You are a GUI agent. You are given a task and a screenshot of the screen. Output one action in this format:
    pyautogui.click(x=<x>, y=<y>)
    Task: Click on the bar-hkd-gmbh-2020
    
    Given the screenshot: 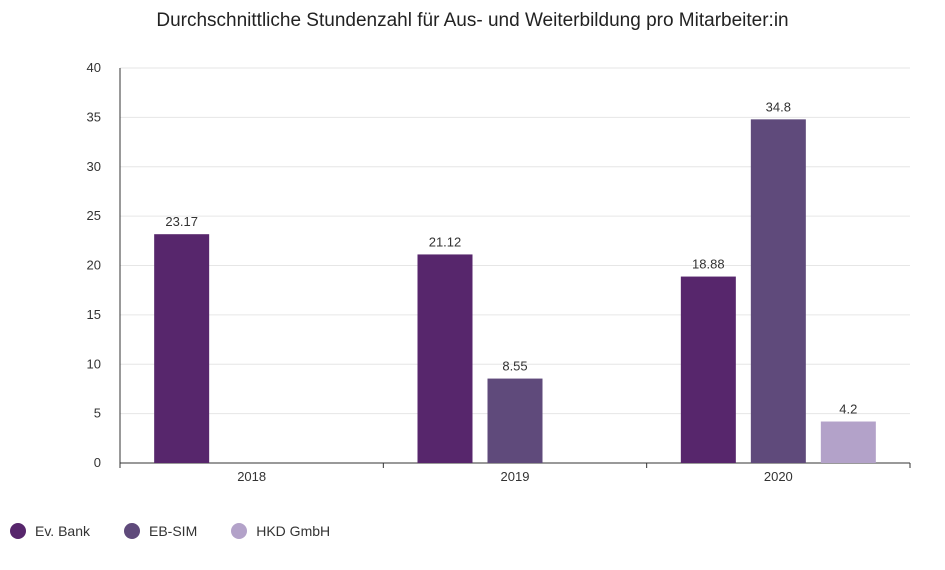 What is the action you would take?
    pyautogui.click(x=848, y=442)
    